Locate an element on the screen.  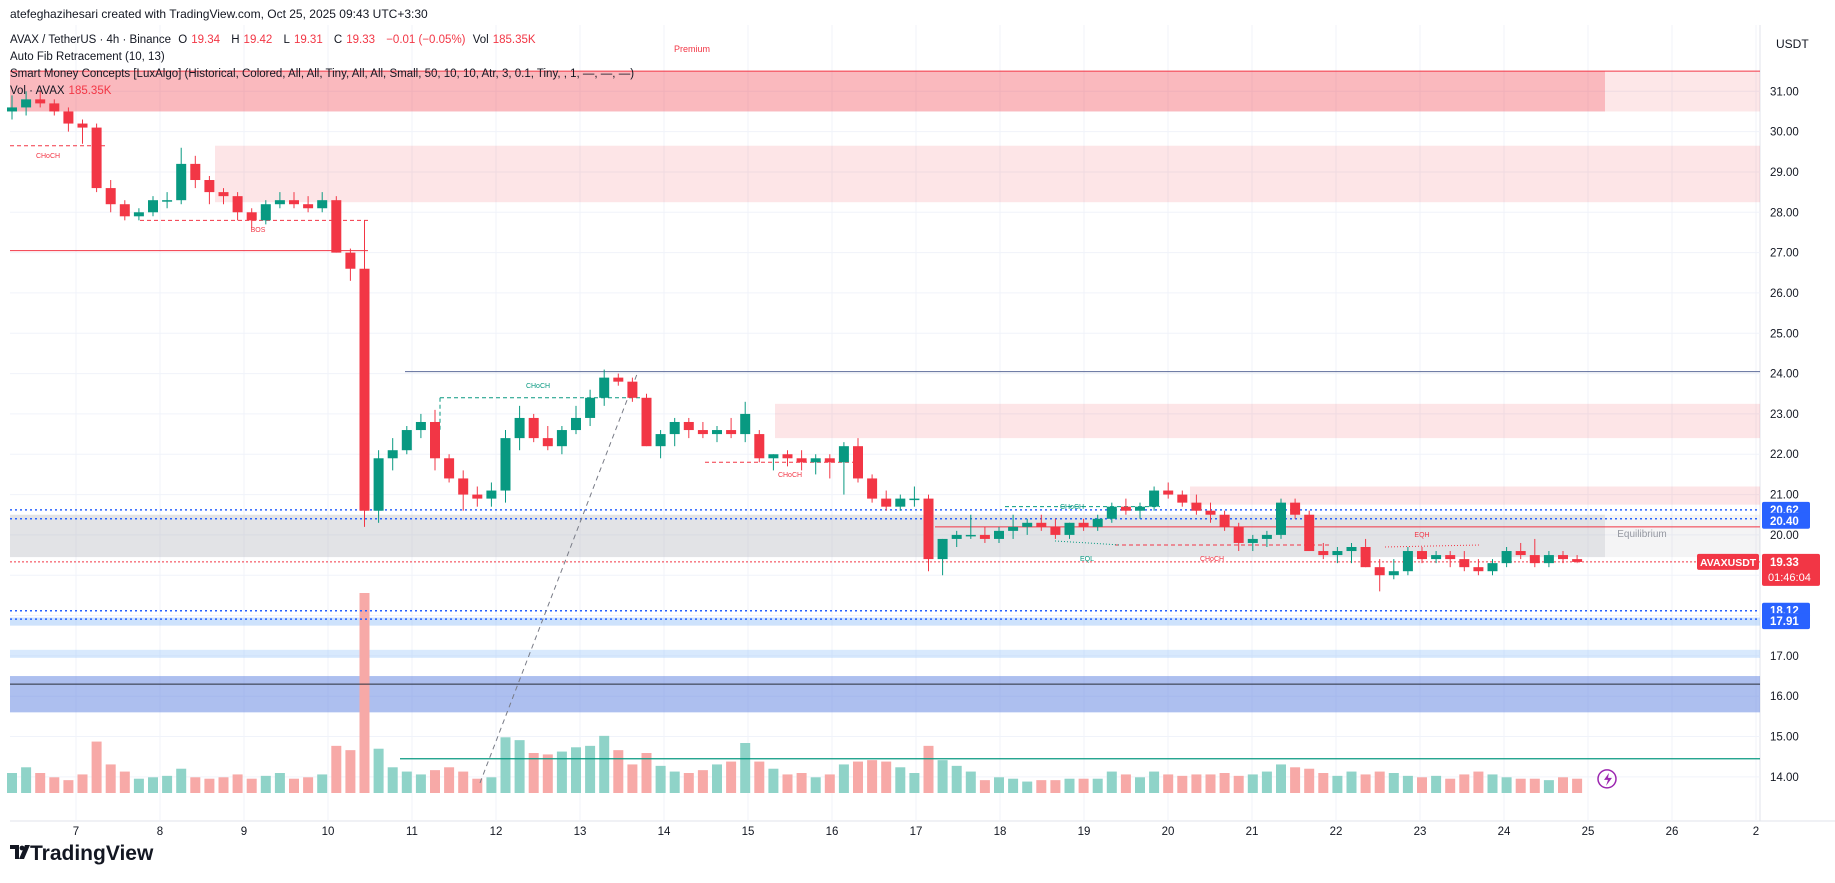
time-tick-label: 15 is located at coordinates (748, 832).